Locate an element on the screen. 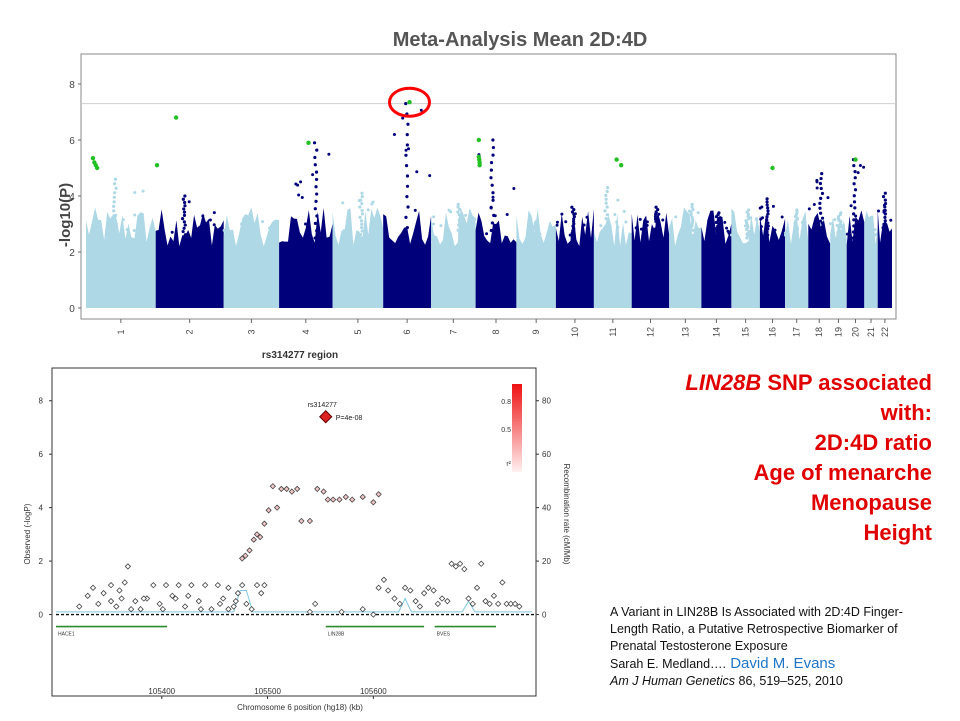  chromosome-21-points is located at coordinates (871, 259).